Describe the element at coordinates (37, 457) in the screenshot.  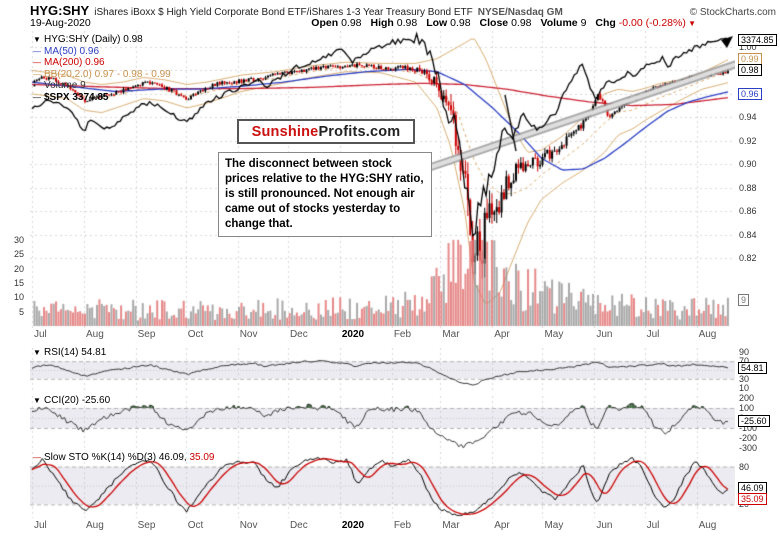
I see `sto-marker-icon: —` at that location.